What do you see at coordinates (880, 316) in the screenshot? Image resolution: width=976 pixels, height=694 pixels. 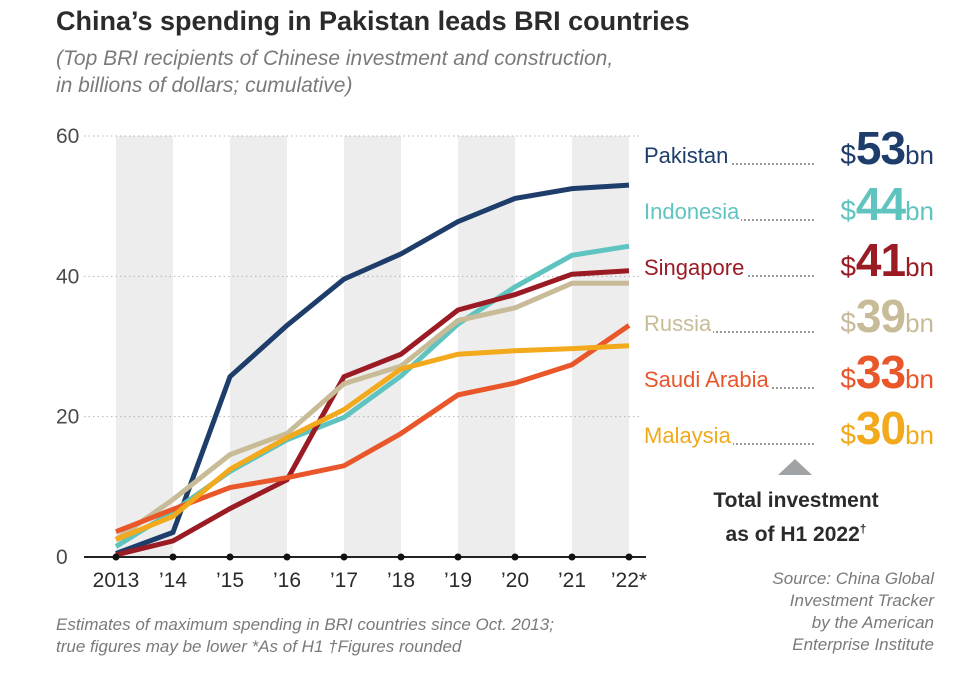 I see `legend-amount: 39` at bounding box center [880, 316].